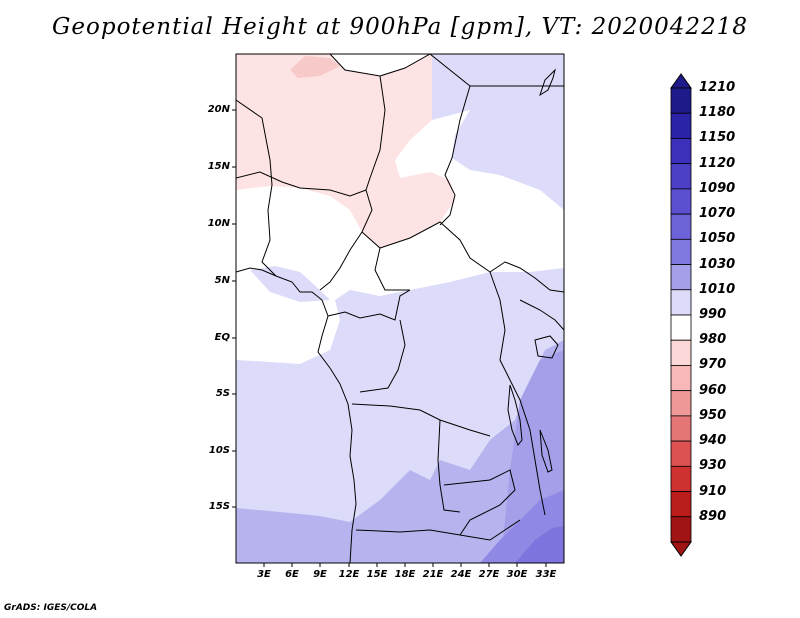  I want to click on border-chad-sudan, so click(455, 155).